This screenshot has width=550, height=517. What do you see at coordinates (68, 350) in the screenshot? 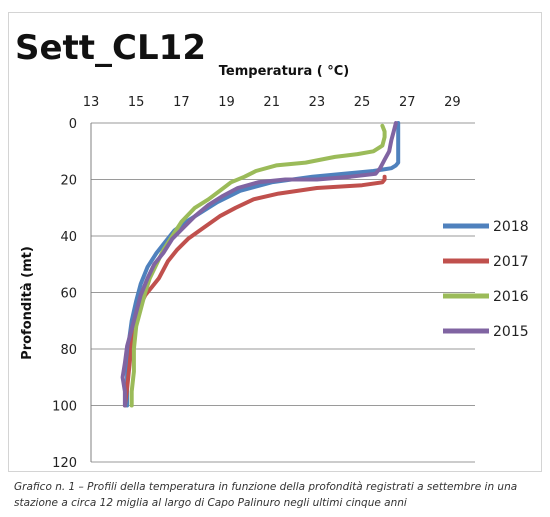
I see `y-tick-label-4: 80` at bounding box center [68, 350].